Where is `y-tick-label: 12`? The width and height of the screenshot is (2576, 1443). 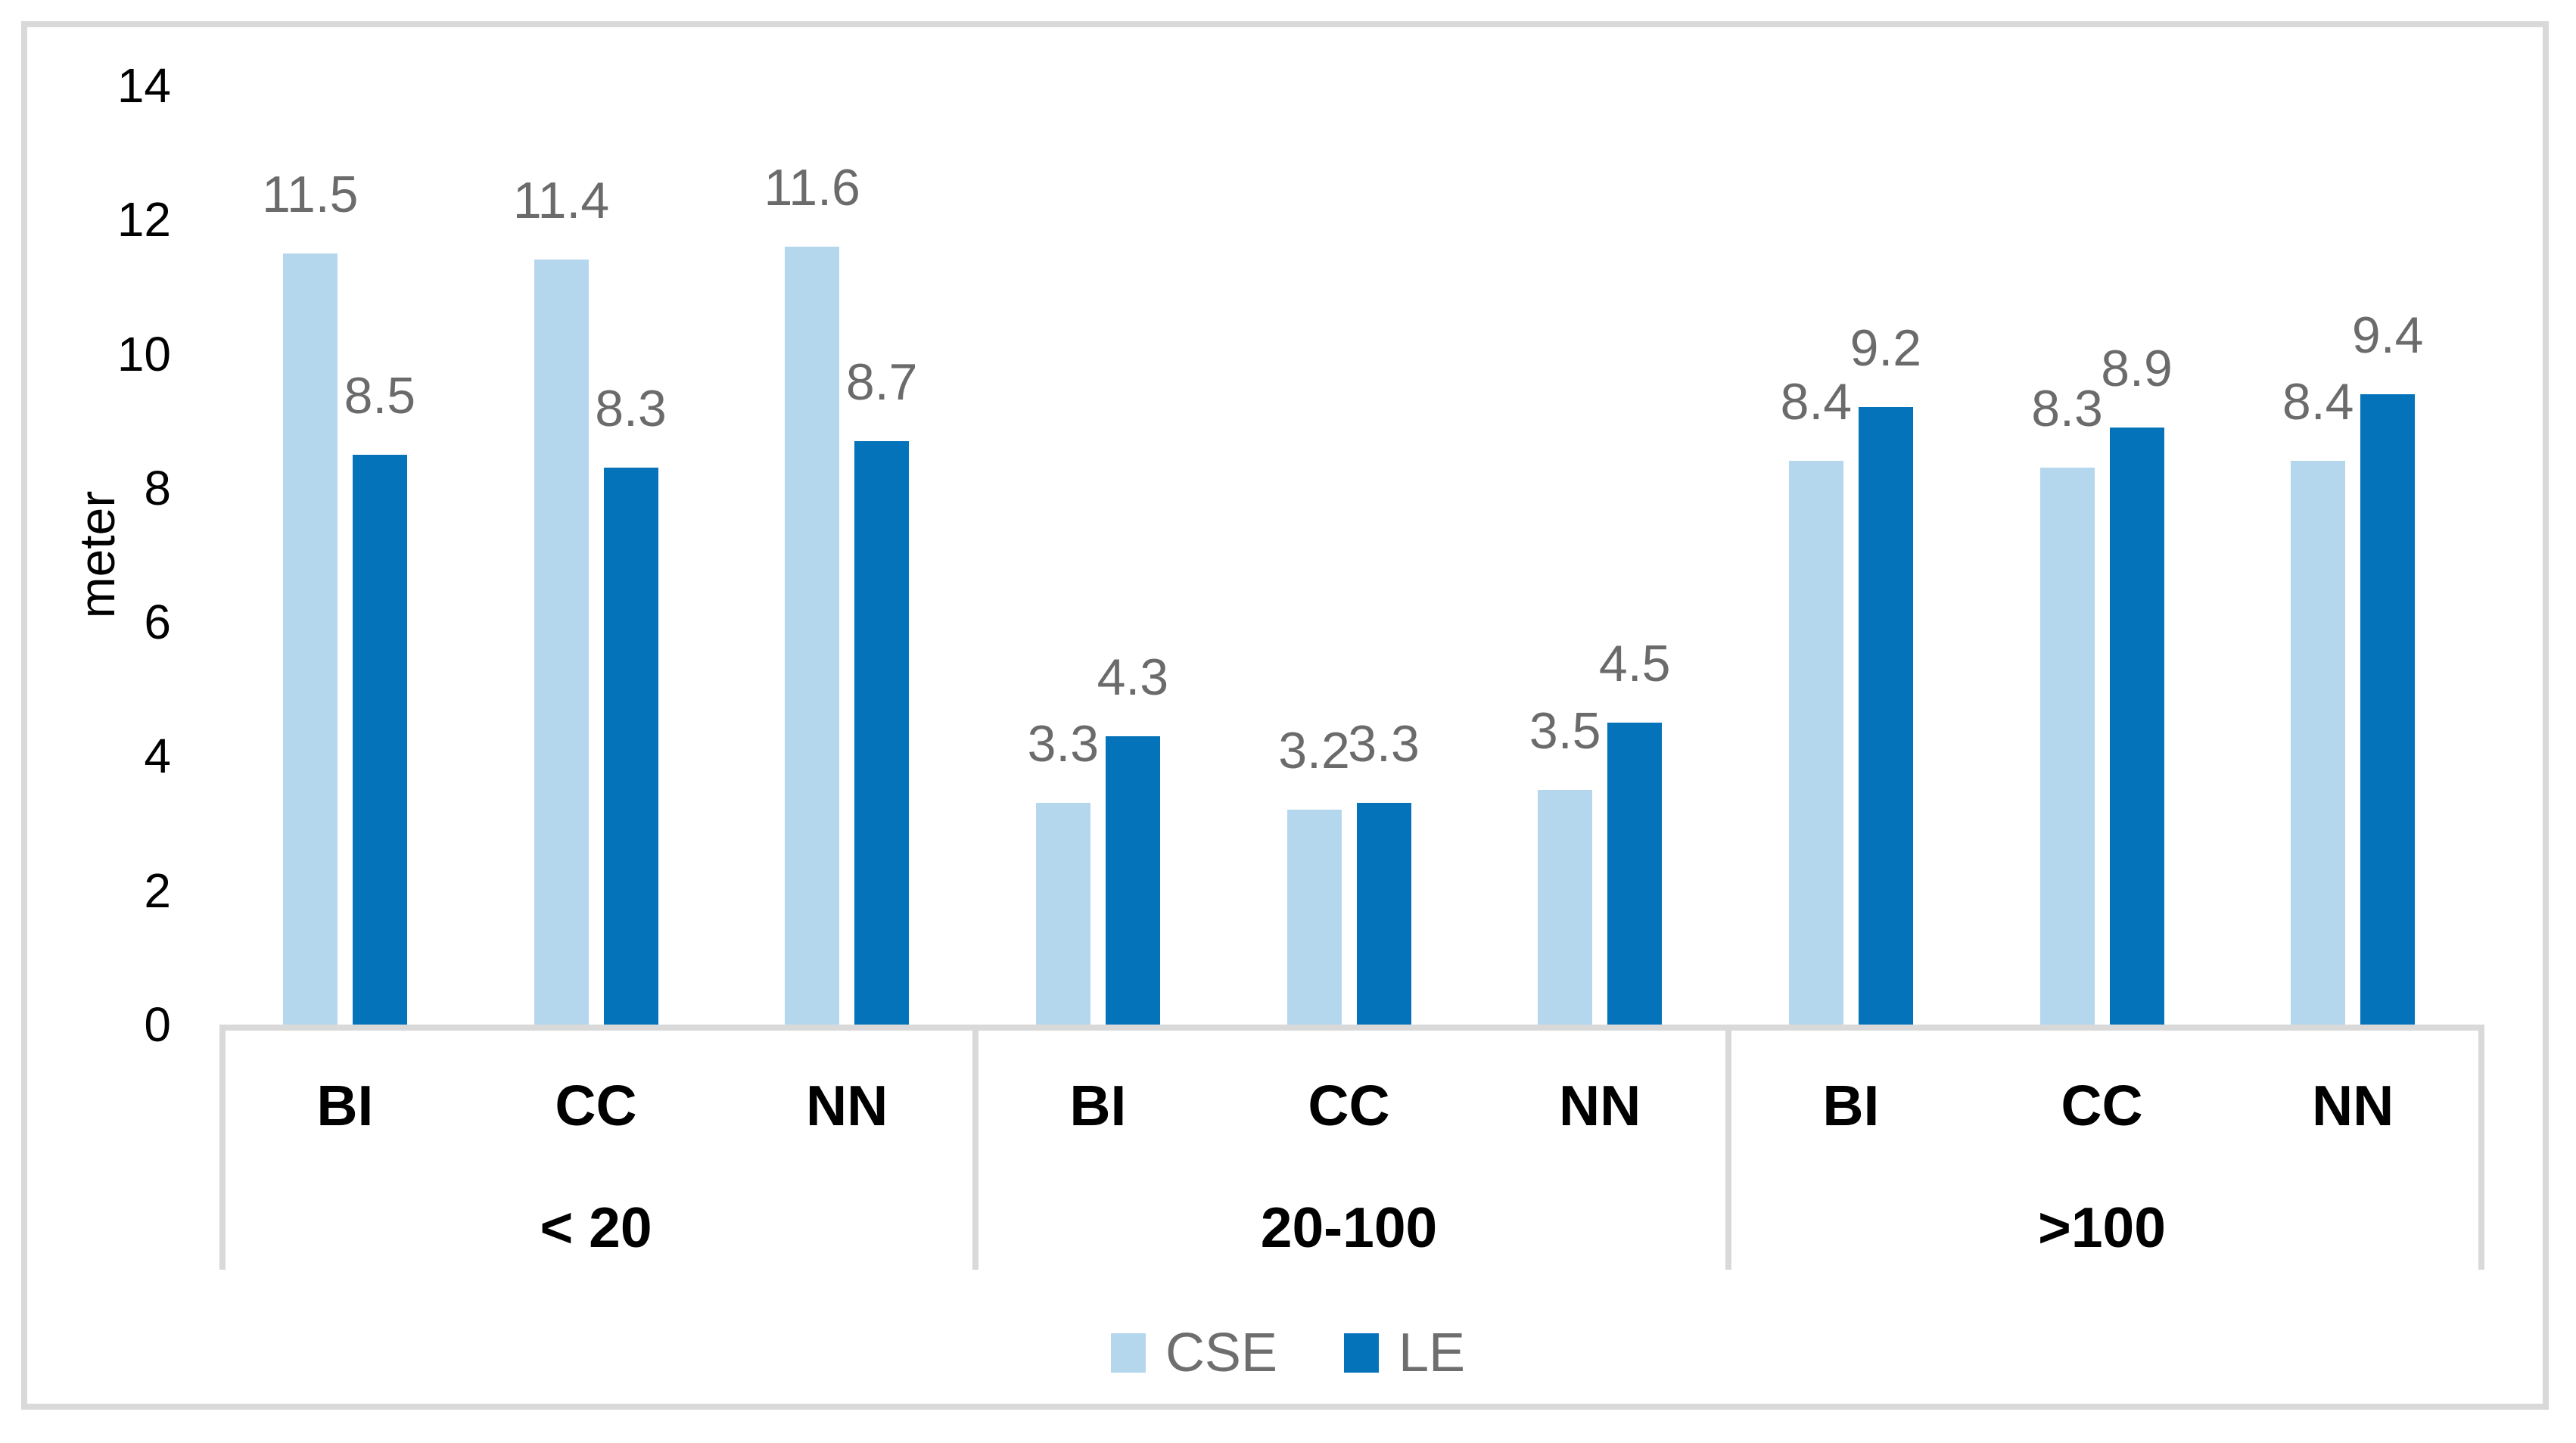
y-tick-label: 12 is located at coordinates (144, 219).